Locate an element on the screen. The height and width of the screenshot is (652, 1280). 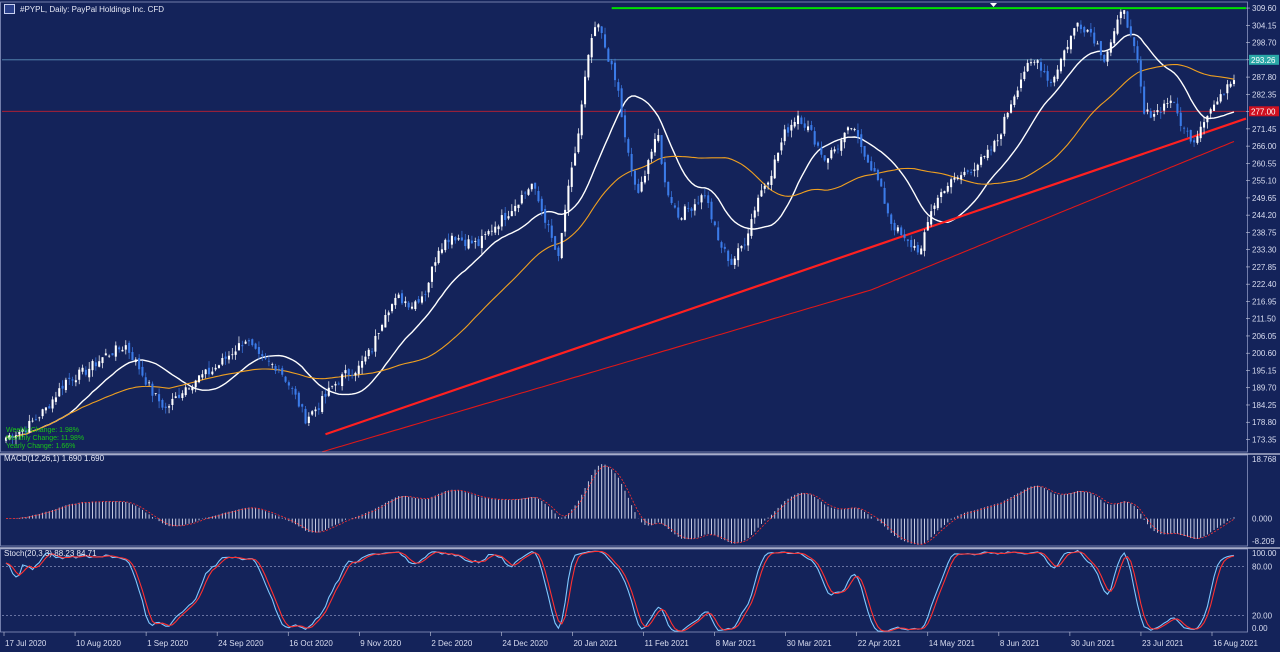
window-icon is located at coordinates (9, 9).